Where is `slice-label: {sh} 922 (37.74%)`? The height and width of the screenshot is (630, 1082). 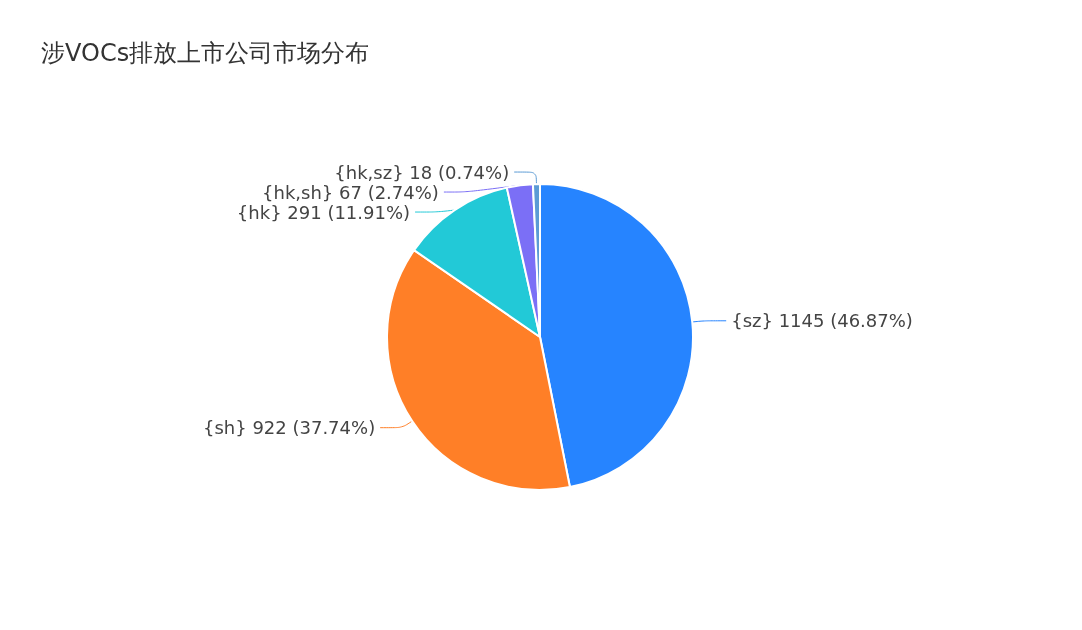
slice-label: {sh} 922 (37.74%) is located at coordinates (289, 428).